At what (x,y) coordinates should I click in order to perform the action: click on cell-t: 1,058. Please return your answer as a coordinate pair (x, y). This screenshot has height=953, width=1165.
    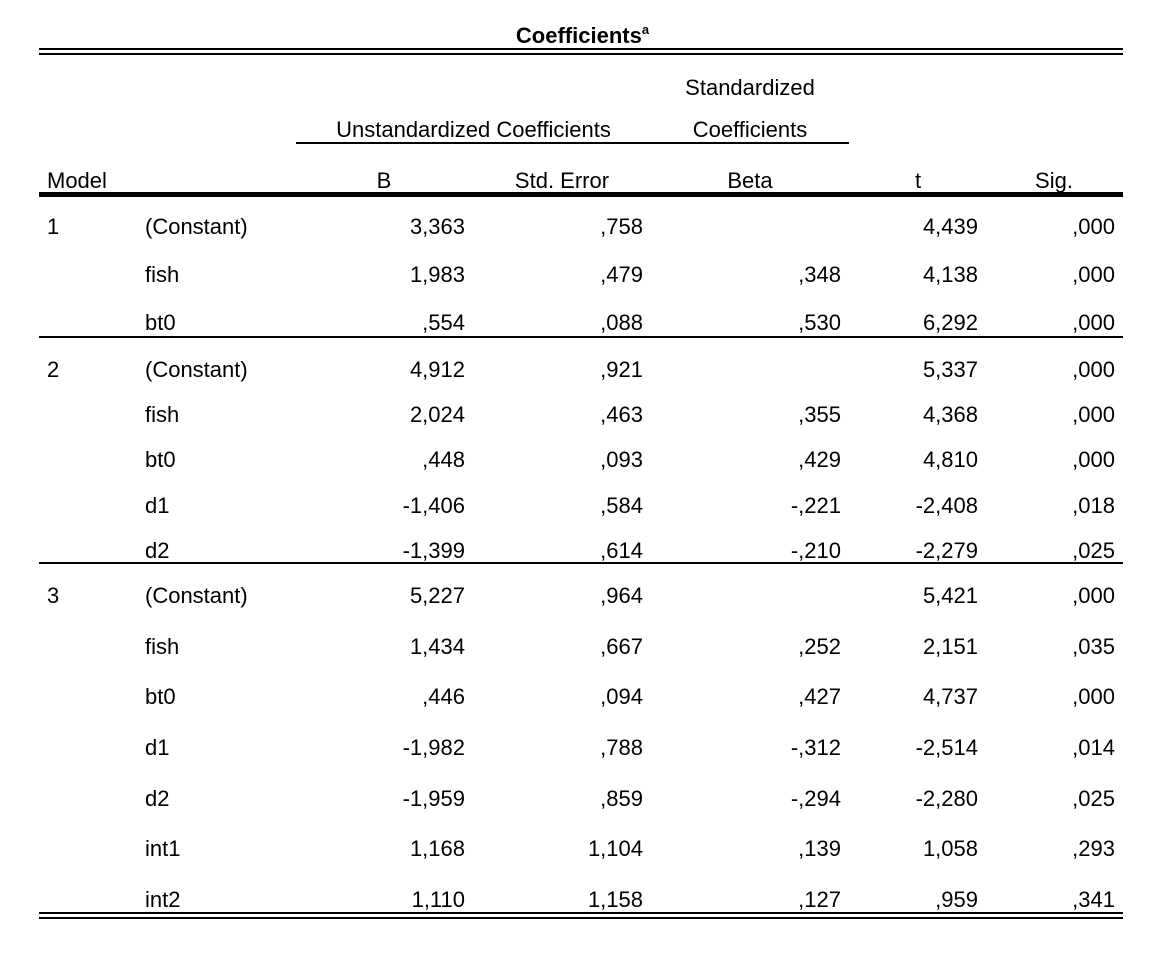
    Looking at the image, I should click on (950, 848).